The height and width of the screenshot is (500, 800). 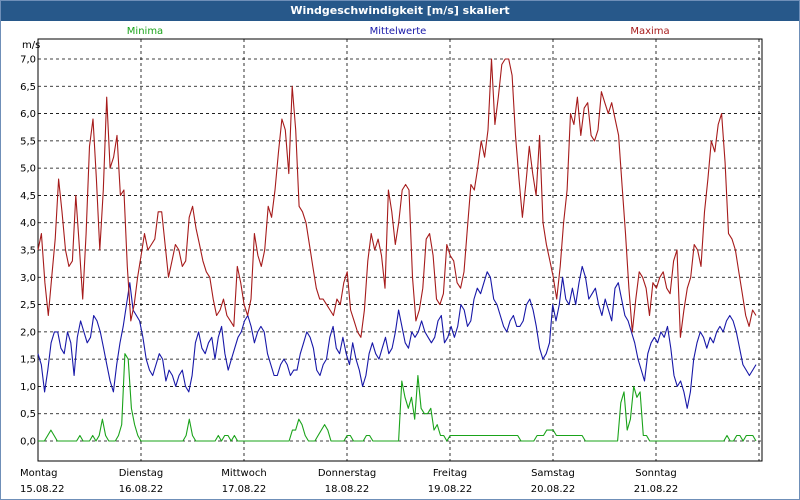 What do you see at coordinates (28, 305) in the screenshot?
I see `y-tick-label: 2,5` at bounding box center [28, 305].